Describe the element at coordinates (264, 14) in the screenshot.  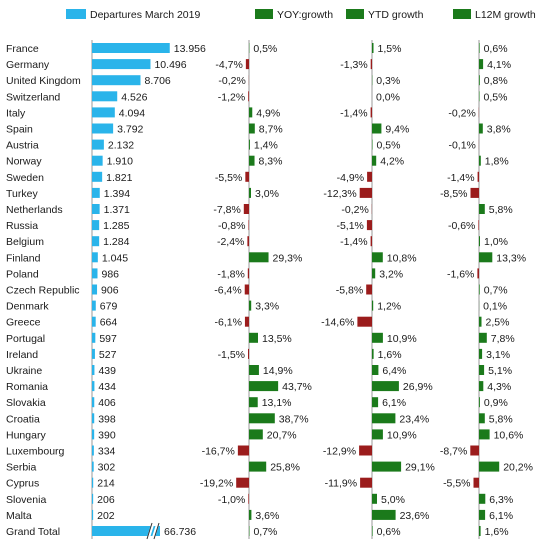
I see `legend-swatch-yoy-growth` at that location.